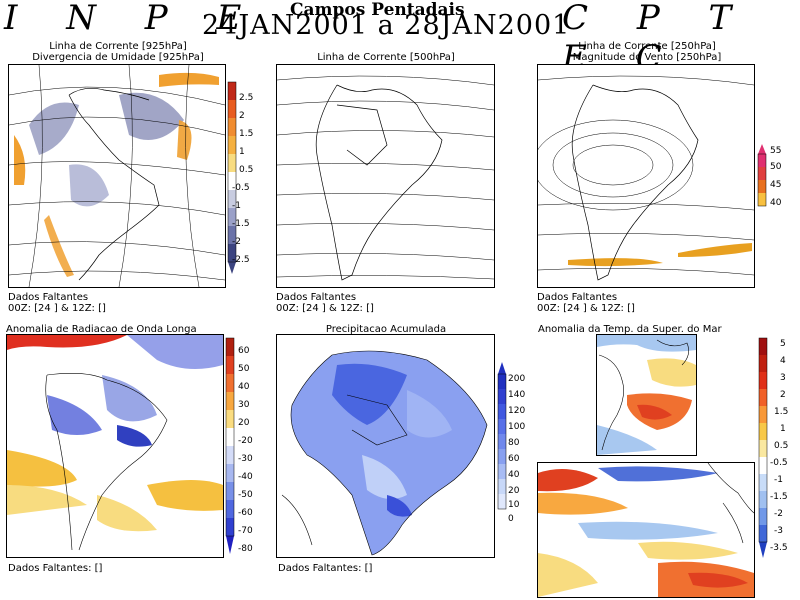  I want to click on panel1-title-line2: Divergencia de Umidade [925hPa], so click(118, 57).